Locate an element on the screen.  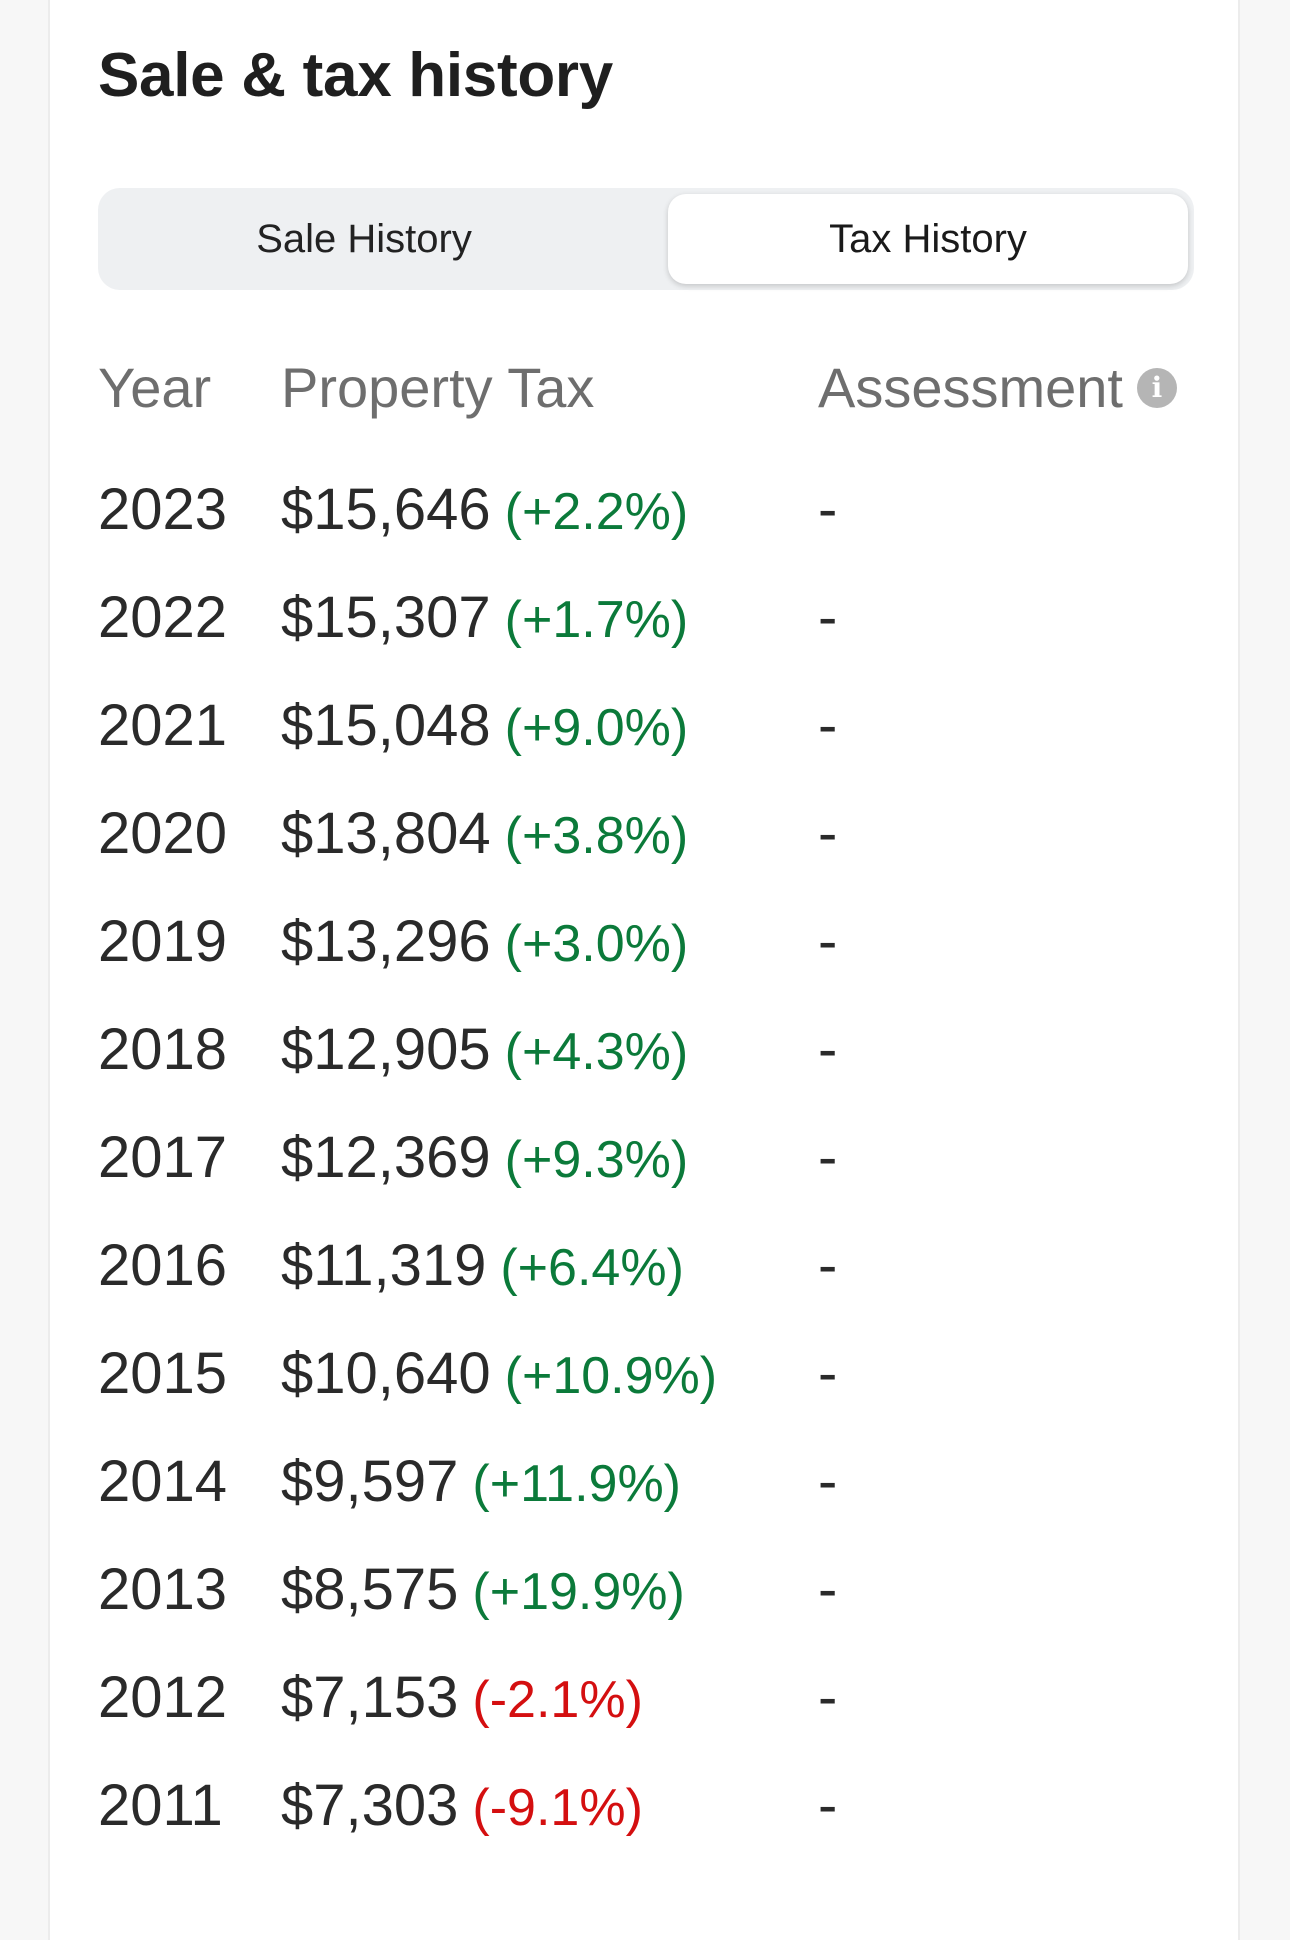
property-tax-cell: $11,319 (+6.4%) is located at coordinates (482, 1266).